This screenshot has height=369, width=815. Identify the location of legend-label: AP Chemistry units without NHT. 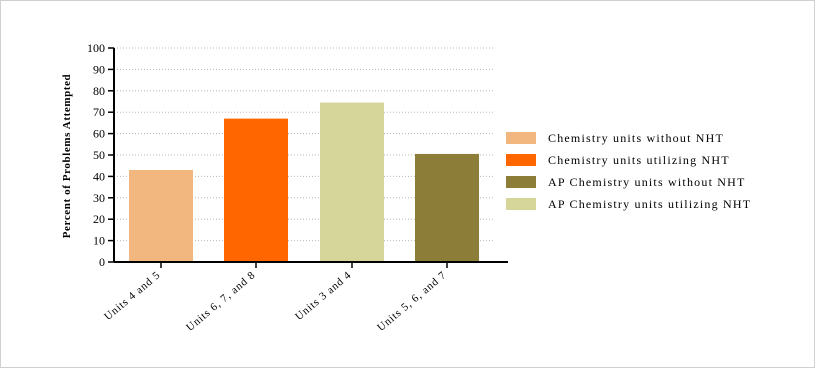
(647, 182).